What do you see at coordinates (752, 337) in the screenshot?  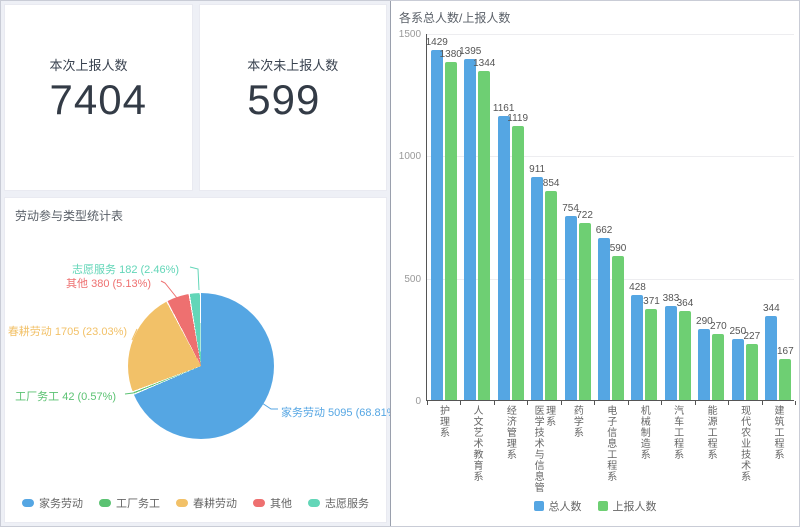 I see `bar-value-label: 227` at bounding box center [752, 337].